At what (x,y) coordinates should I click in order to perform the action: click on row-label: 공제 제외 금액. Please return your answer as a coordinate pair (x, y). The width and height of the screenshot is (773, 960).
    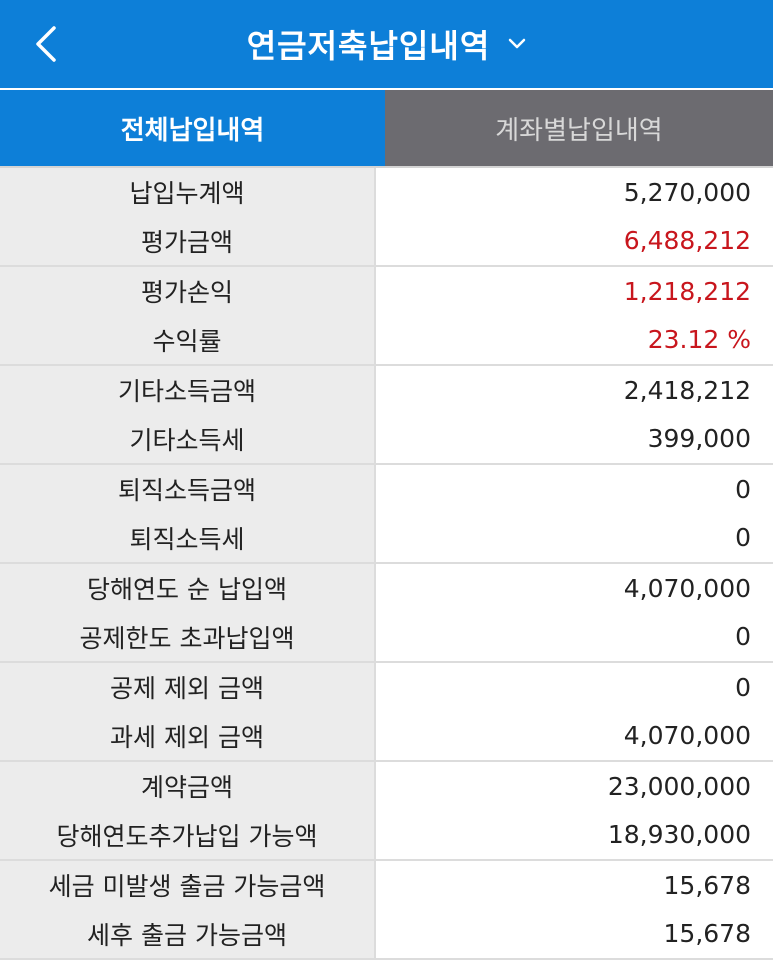
    Looking at the image, I should click on (187, 689).